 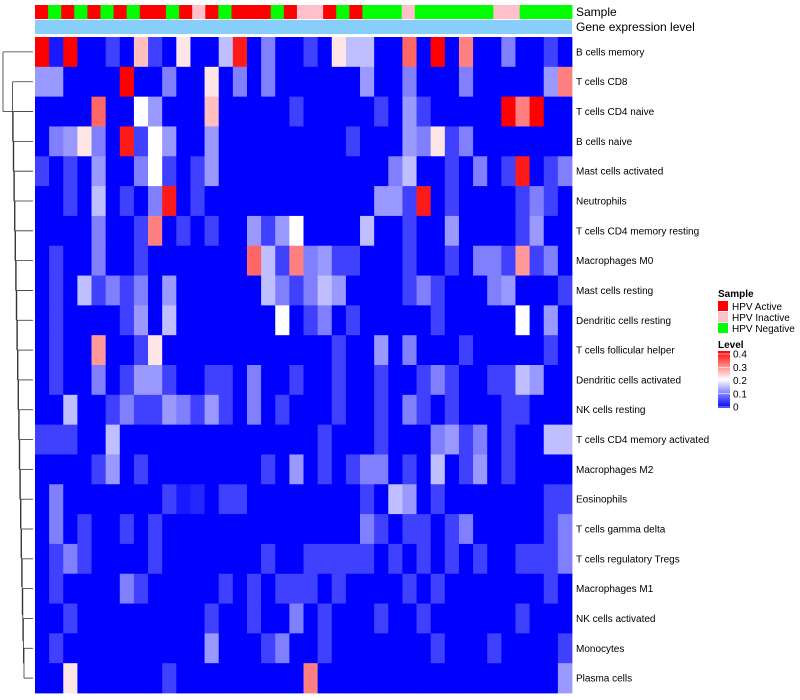 I want to click on row-label: B cells memory, so click(x=610, y=52).